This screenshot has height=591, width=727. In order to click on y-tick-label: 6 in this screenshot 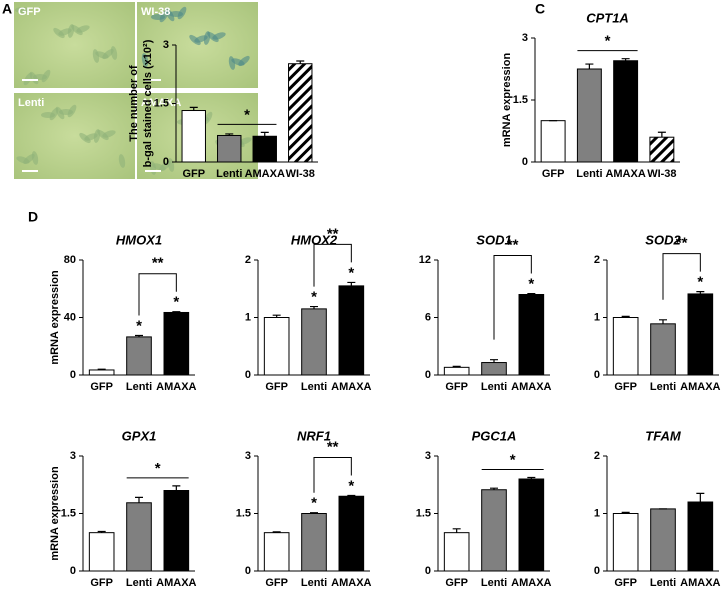, I will do `click(428, 317)`.